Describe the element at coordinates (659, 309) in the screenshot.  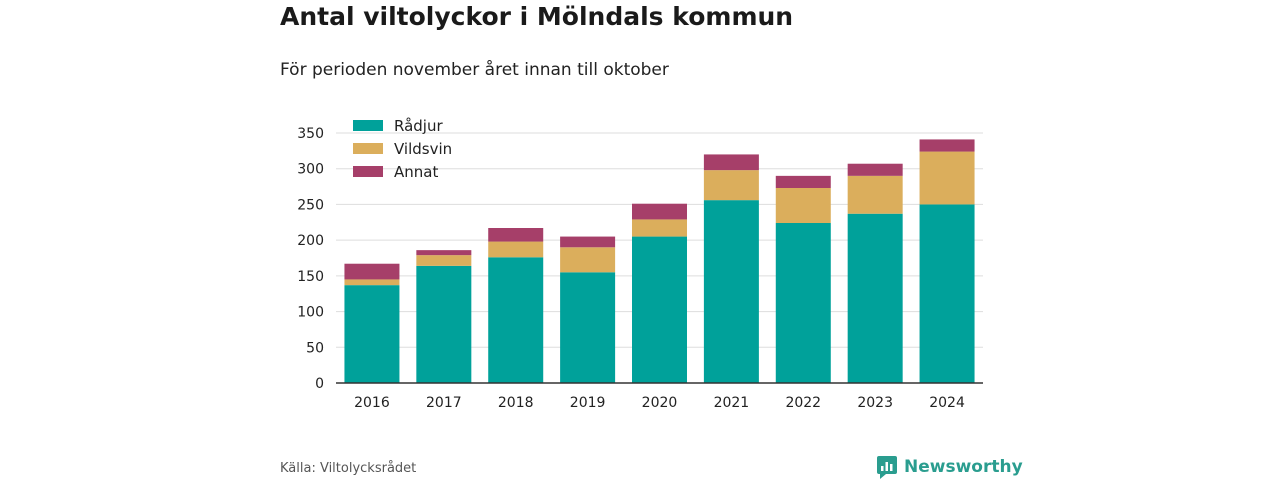
I see `bar-rådjur-2020` at that location.